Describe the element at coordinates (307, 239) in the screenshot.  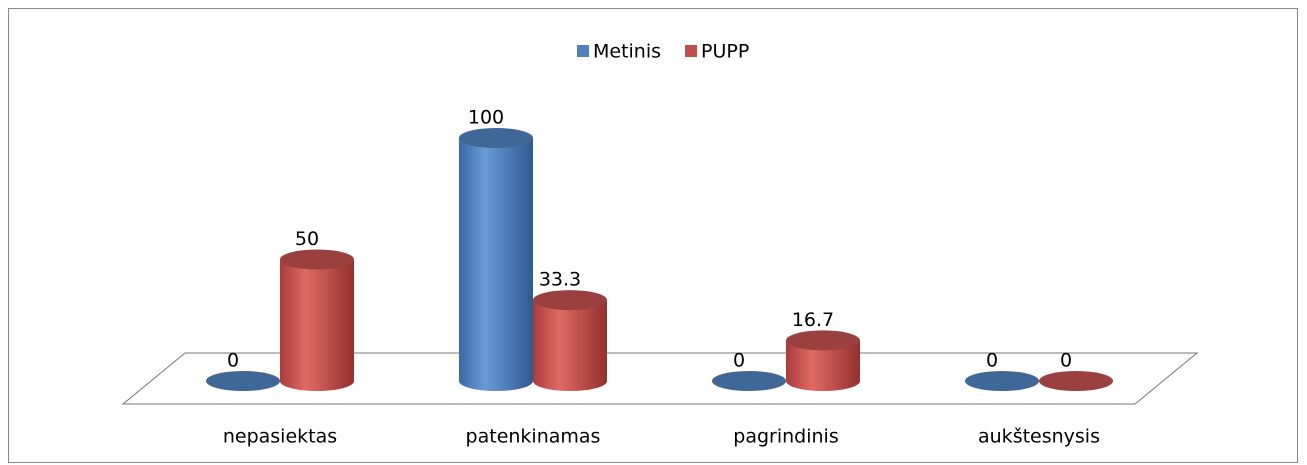
I see `value-label: 50` at that location.